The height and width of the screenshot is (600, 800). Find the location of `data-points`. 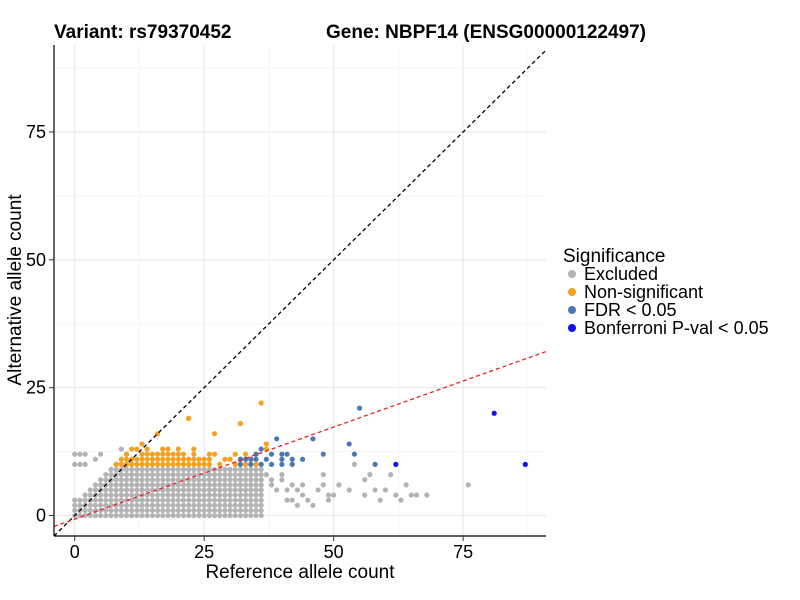

data-points is located at coordinates (300, 454).